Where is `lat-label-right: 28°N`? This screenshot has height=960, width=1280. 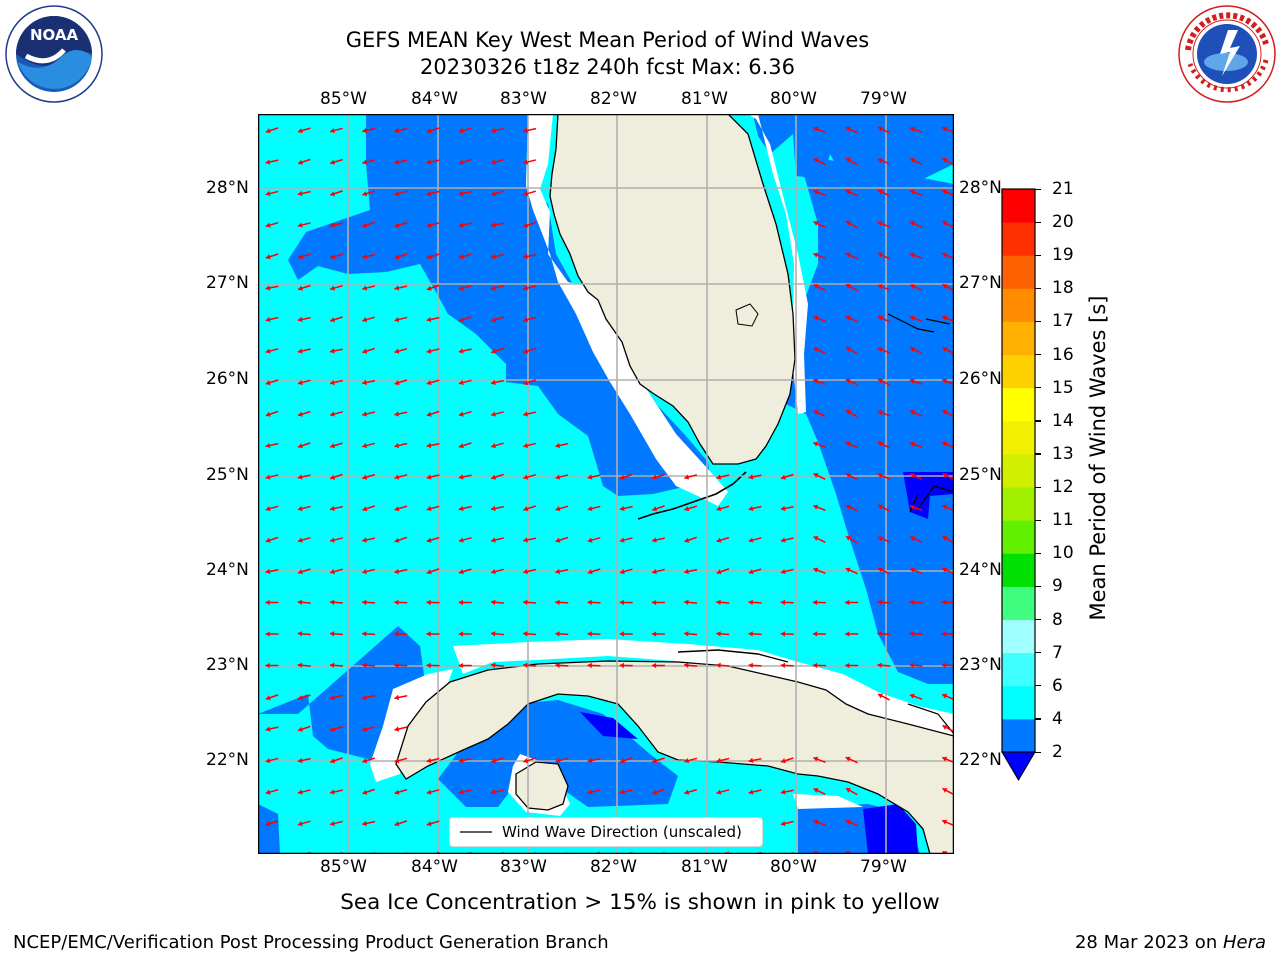 lat-label-right: 28°N is located at coordinates (980, 188).